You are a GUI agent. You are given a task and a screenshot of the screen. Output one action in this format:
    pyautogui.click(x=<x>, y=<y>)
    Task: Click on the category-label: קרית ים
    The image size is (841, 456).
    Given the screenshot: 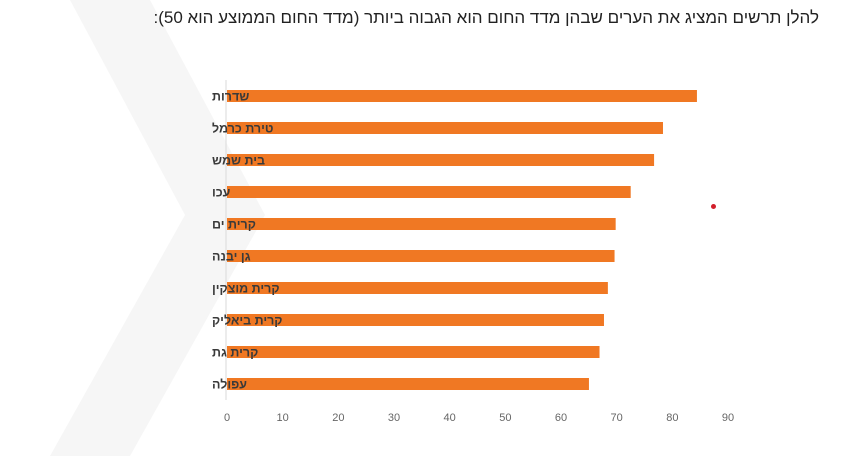 What is the action you would take?
    pyautogui.click(x=234, y=225)
    